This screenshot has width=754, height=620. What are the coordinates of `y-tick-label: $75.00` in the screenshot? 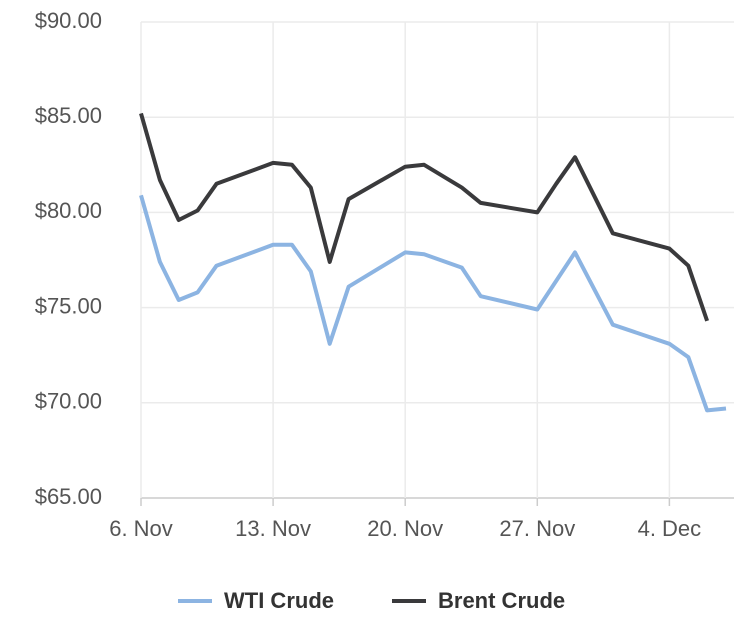 It's located at (68, 305).